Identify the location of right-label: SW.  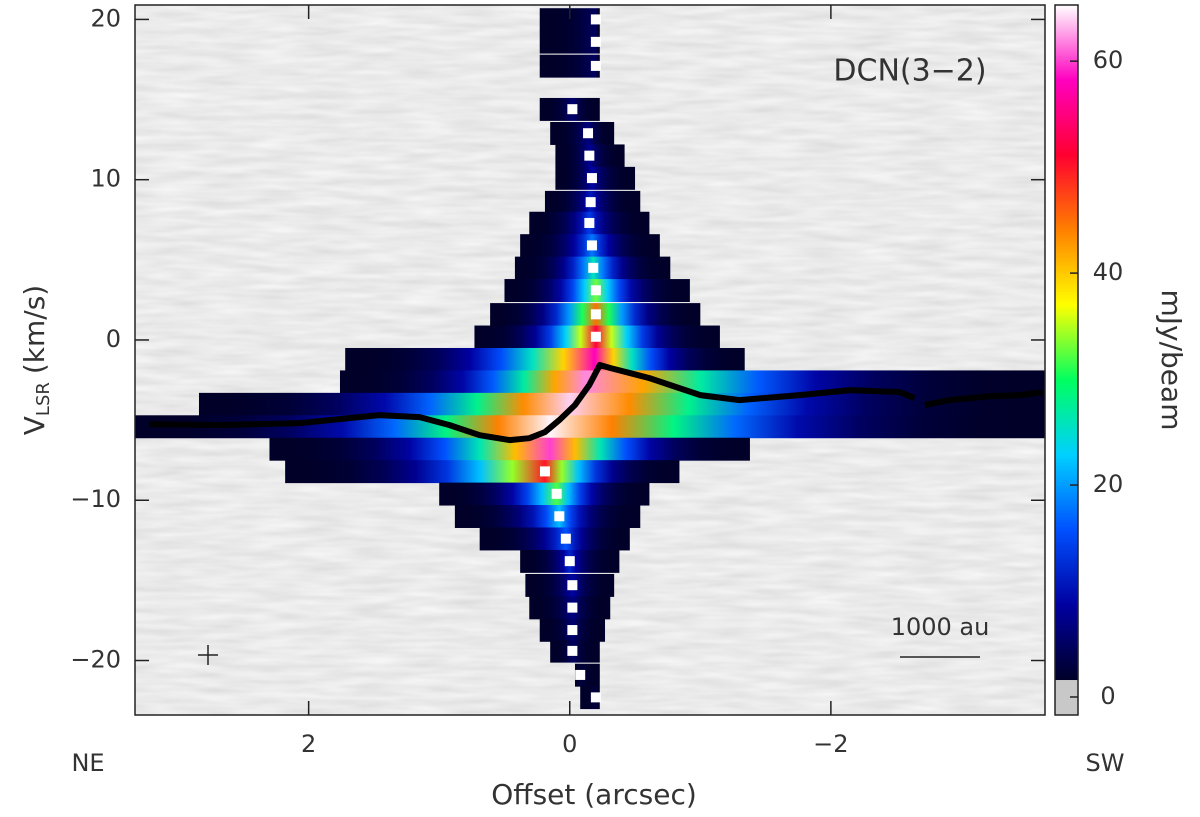
(1105, 763).